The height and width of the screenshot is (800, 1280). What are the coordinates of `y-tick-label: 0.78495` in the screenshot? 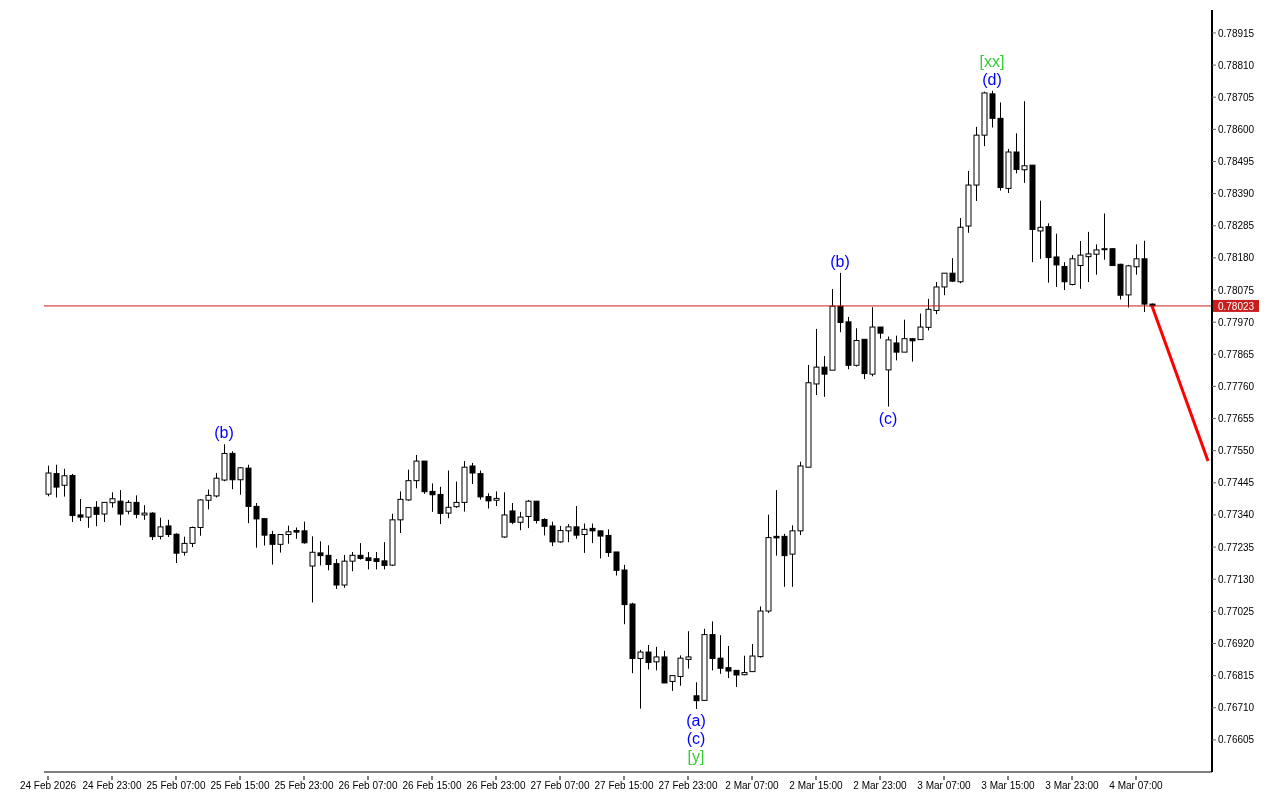 It's located at (1236, 162).